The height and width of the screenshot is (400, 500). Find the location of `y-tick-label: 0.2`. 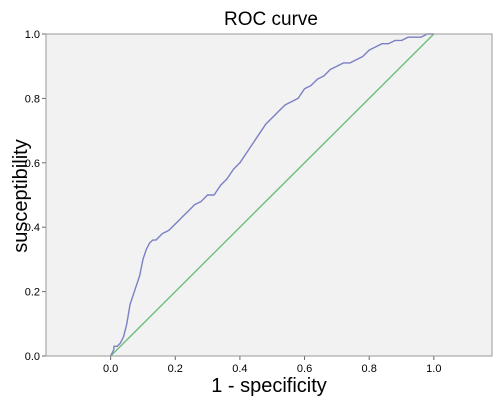

y-tick-label: 0.2 is located at coordinates (32, 293).